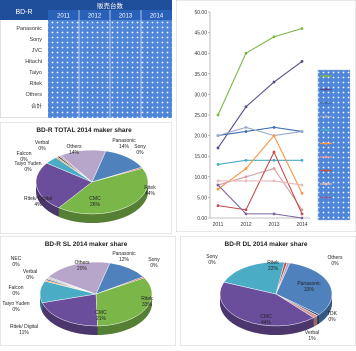  I want to click on table-header-label: 販売台数, so click(110, 5).